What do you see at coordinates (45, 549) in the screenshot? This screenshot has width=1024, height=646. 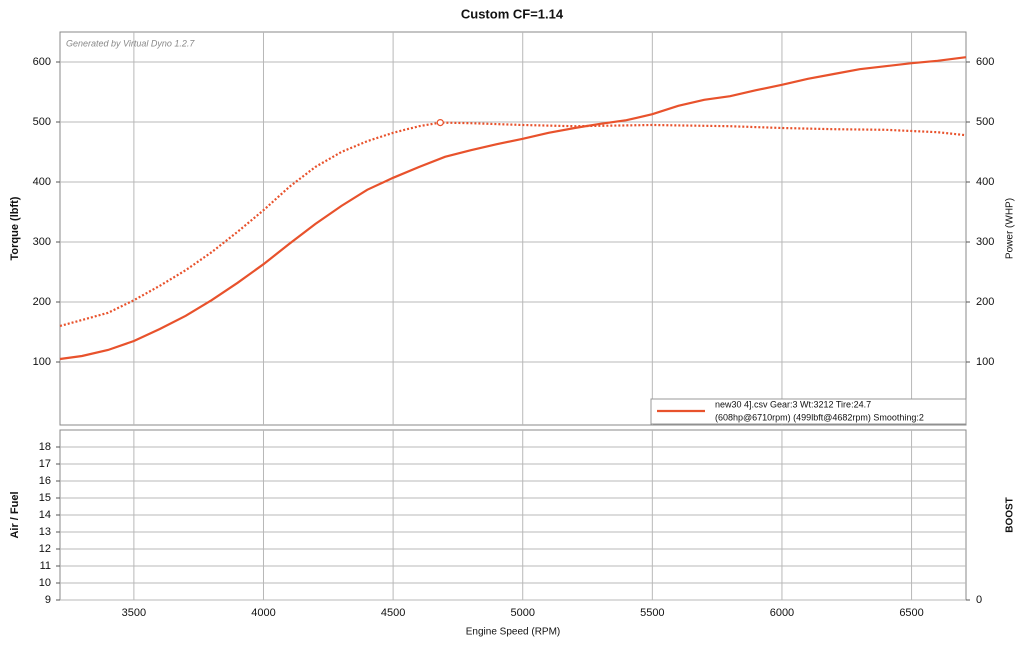 I see `y-tick-label: 12` at bounding box center [45, 549].